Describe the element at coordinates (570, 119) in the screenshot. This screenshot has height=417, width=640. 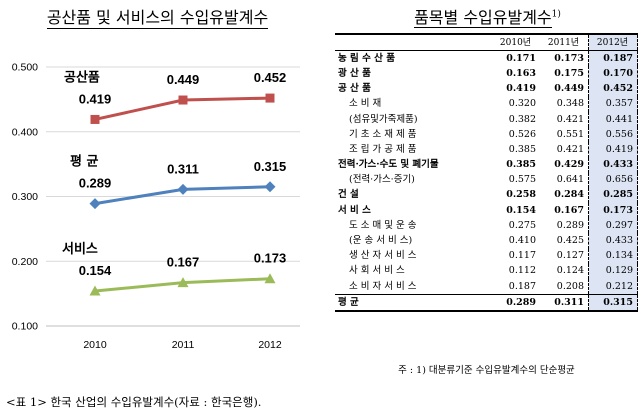
I see `cell-2011년: 0.421` at that location.